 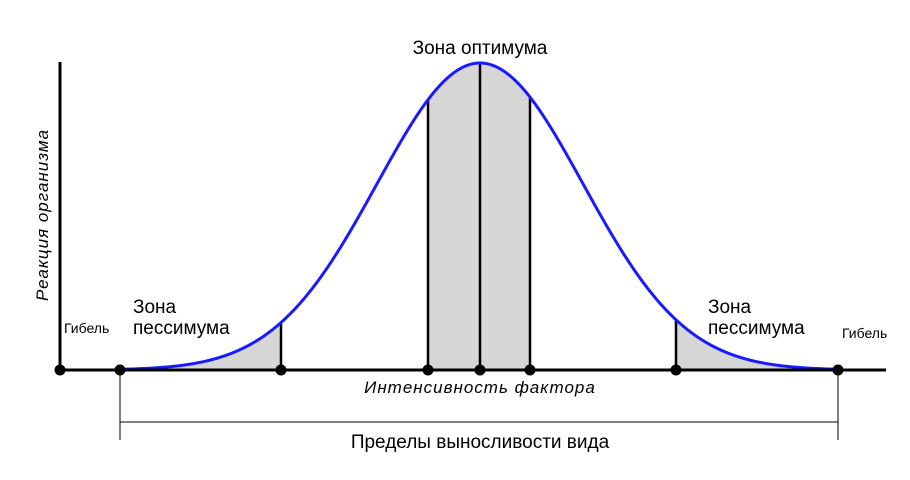 What do you see at coordinates (480, 387) in the screenshot?
I see `x-axis-label: Интенсивность фактора` at bounding box center [480, 387].